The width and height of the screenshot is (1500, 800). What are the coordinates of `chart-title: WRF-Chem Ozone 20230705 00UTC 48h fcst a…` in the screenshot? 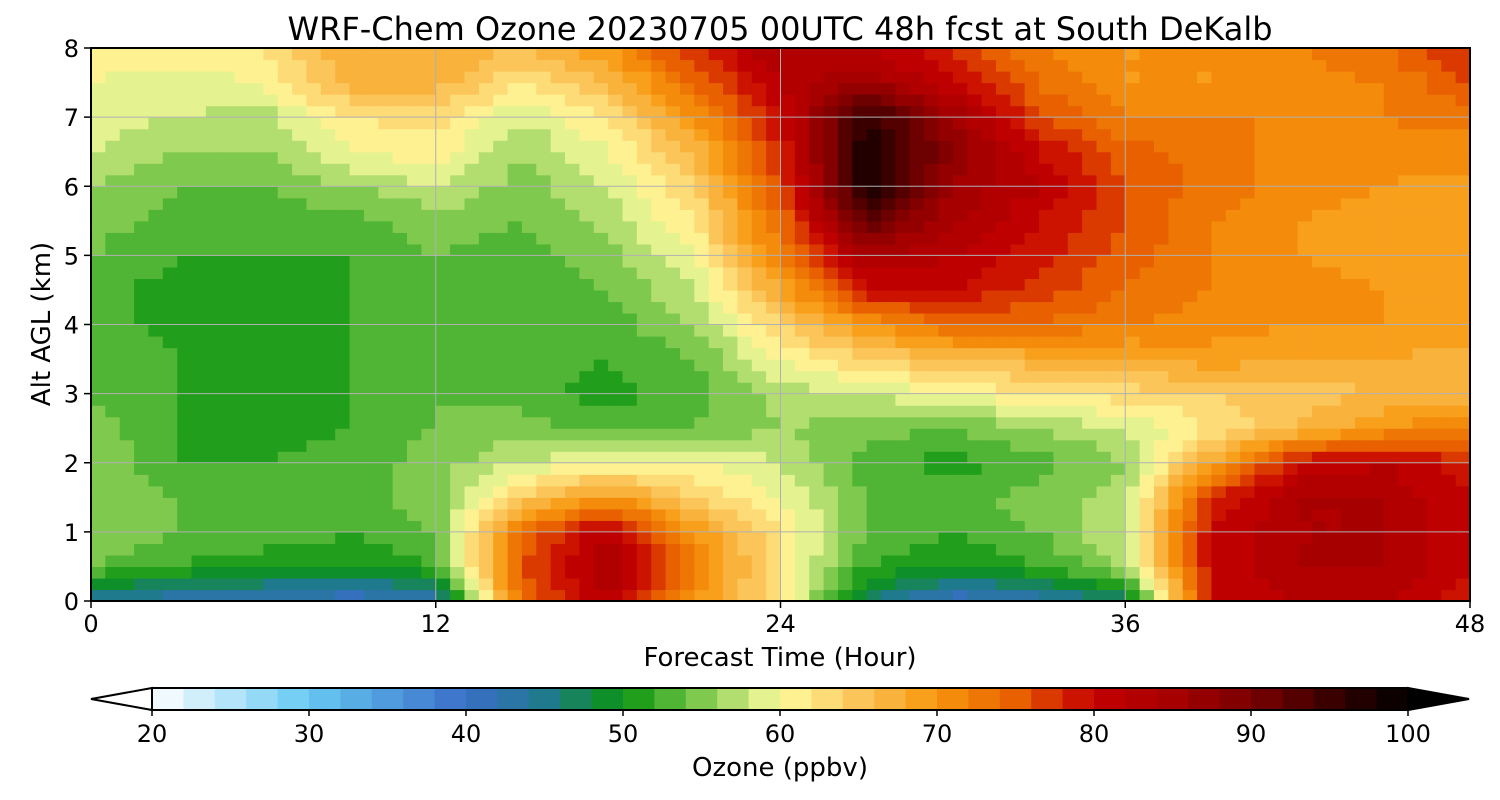 It's located at (779, 29).